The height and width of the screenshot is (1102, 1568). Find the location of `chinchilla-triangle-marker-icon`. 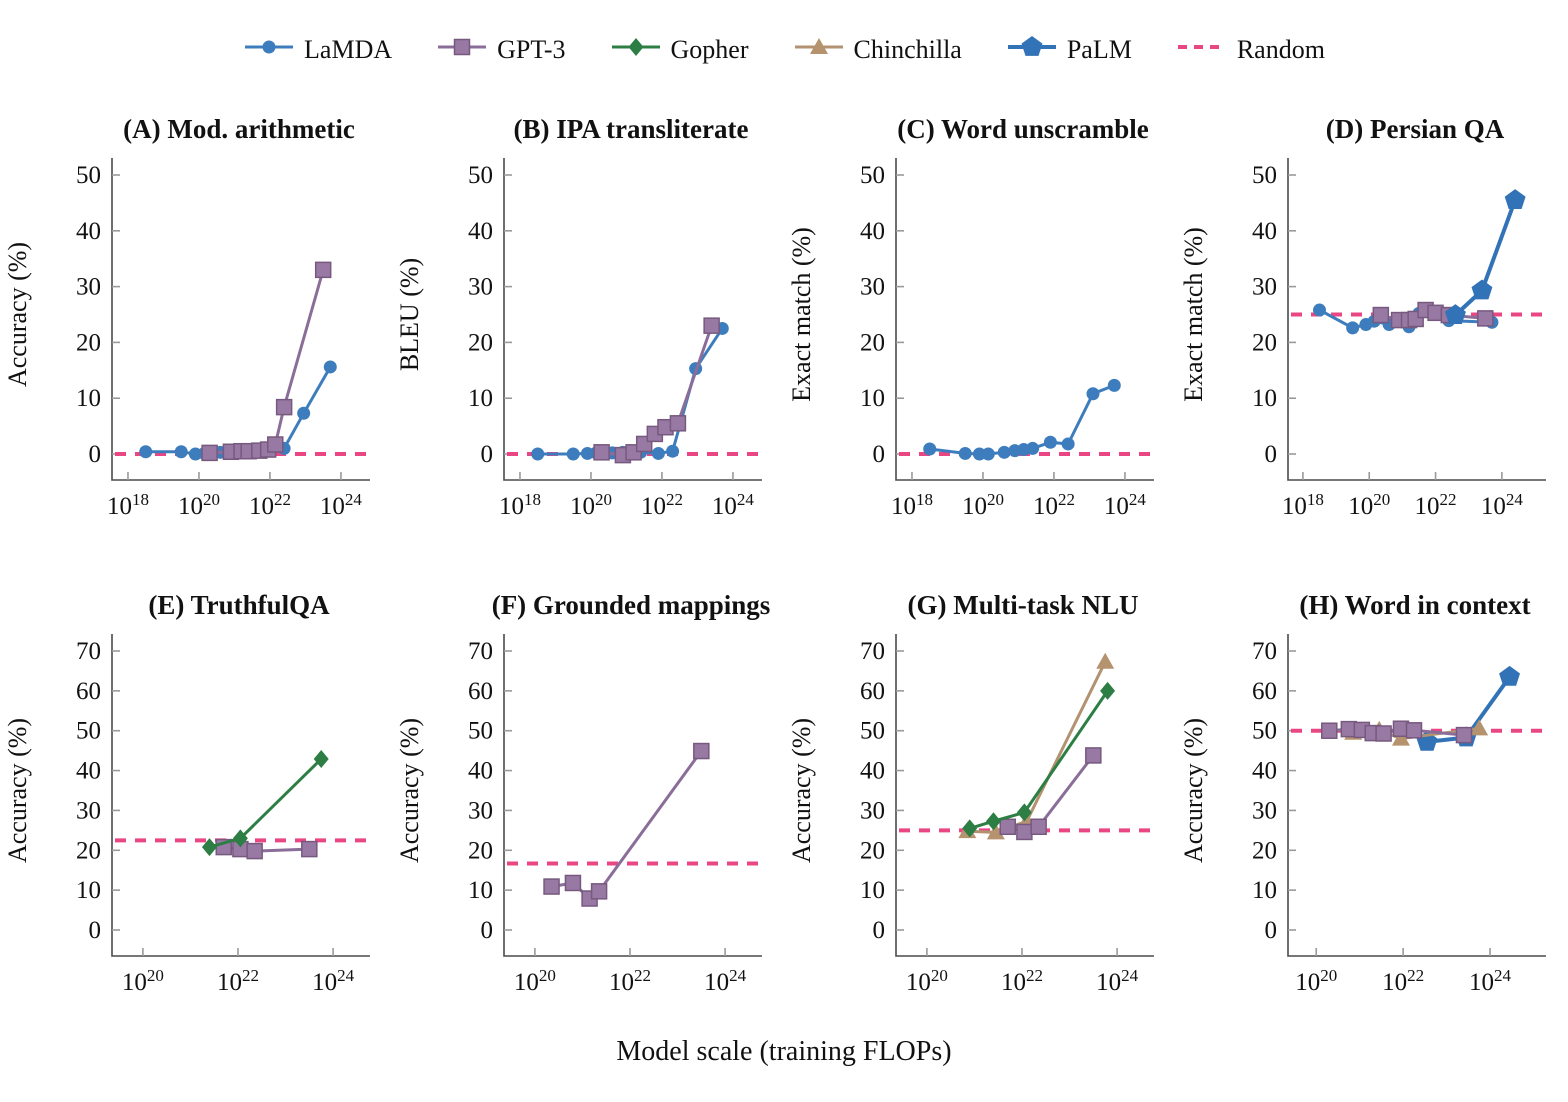

chinchilla-triangle-marker-icon is located at coordinates (819, 49).